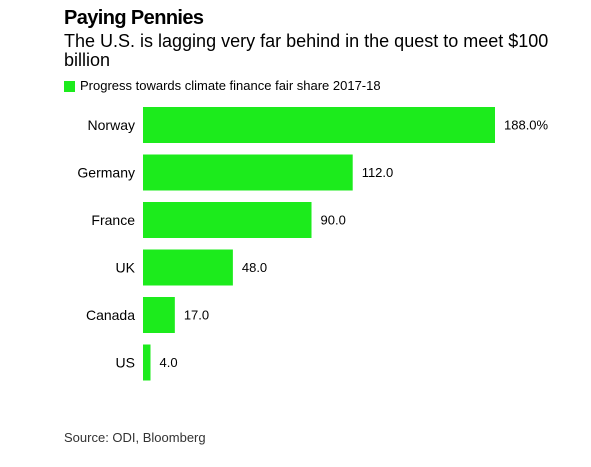 The width and height of the screenshot is (591, 467). What do you see at coordinates (147, 362) in the screenshot?
I see `bar-us` at bounding box center [147, 362].